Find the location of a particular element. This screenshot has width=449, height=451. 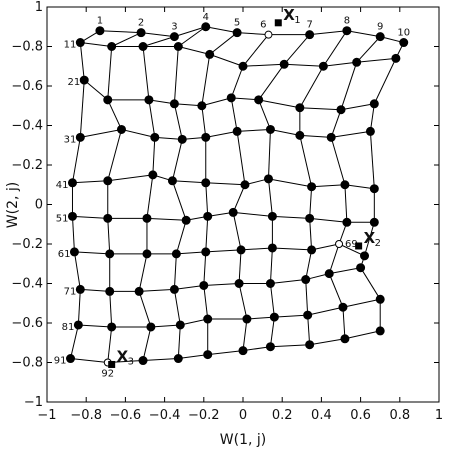

x-tick-label: −0.4 is located at coordinates (165, 415).